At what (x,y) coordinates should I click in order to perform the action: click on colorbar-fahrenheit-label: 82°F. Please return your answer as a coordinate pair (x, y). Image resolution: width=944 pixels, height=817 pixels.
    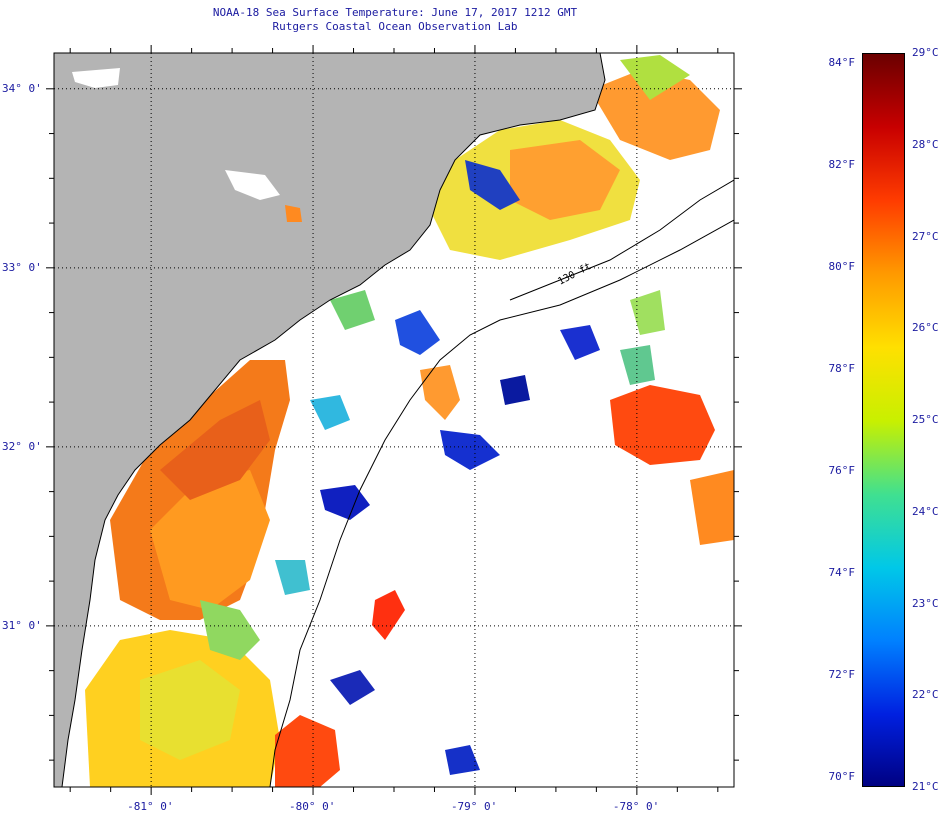
    Looking at the image, I should click on (842, 165).